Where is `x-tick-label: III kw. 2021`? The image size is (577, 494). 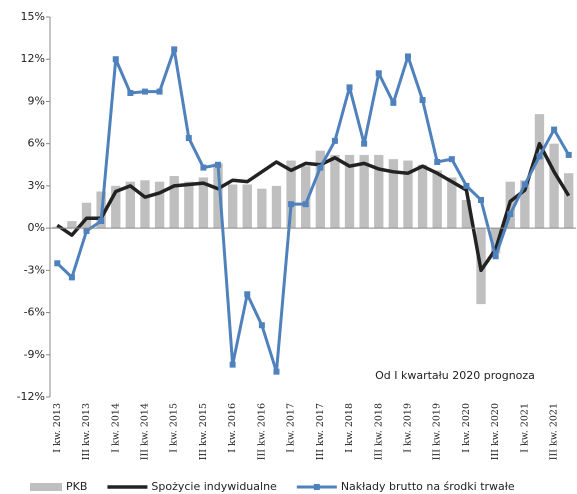 x-tick-label: III kw. 2021 is located at coordinates (554, 431).